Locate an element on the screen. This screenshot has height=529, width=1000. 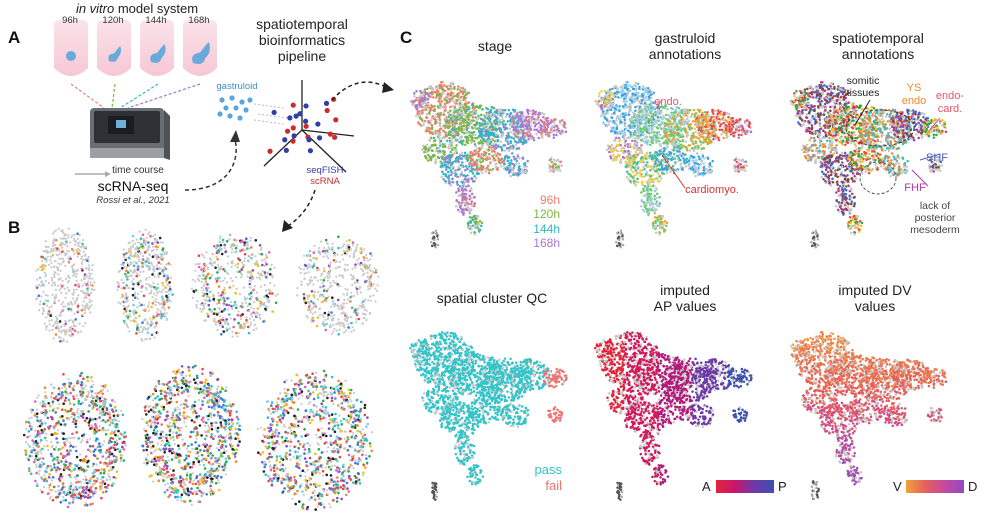
title-spatiotemporal-annotations: spatiotemporal annotations is located at coordinates (878, 46).